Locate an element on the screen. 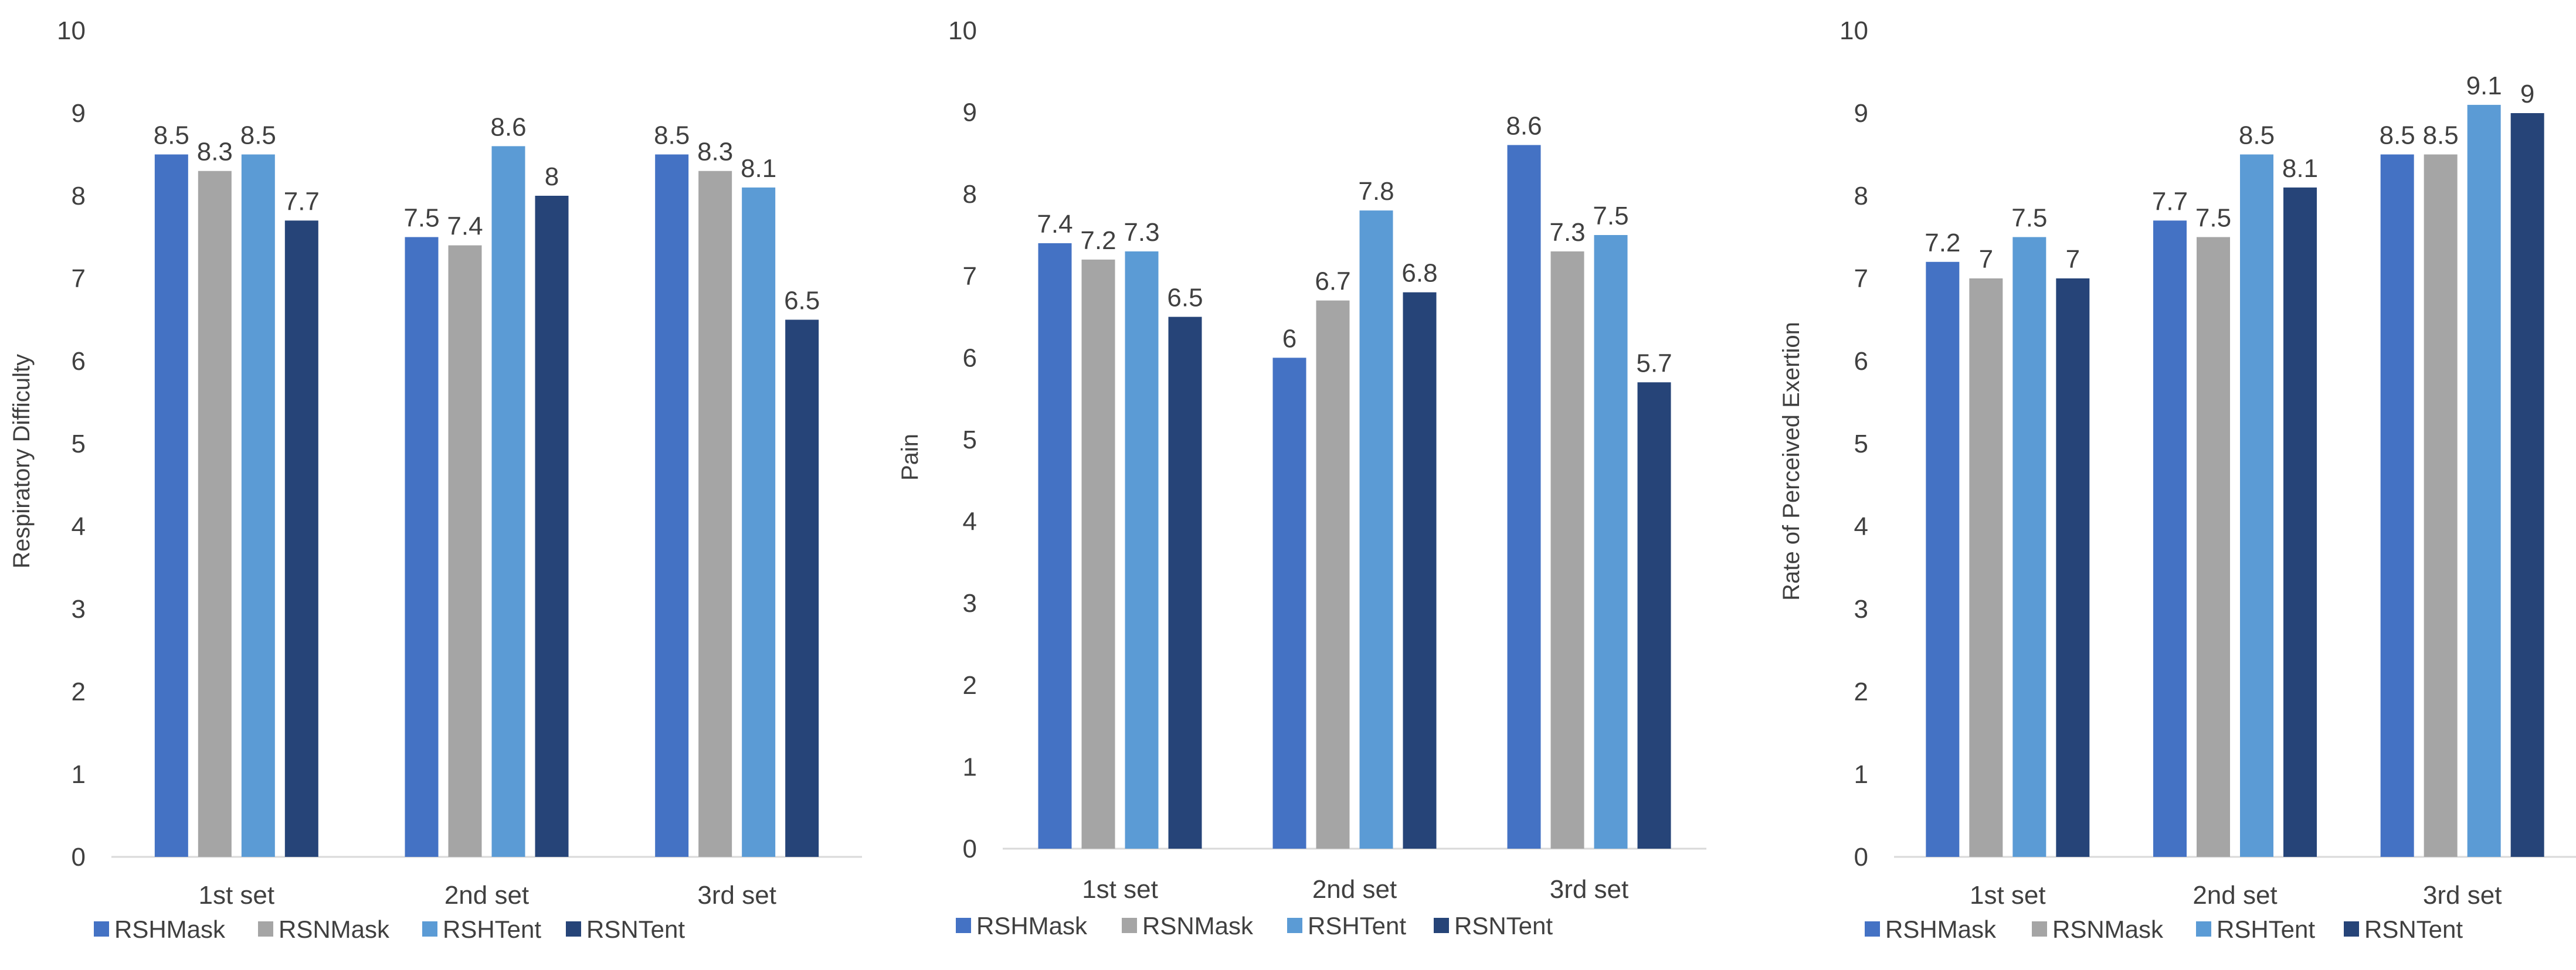 This screenshot has height=970, width=2576. legend-swatch-rshmask is located at coordinates (963, 925).